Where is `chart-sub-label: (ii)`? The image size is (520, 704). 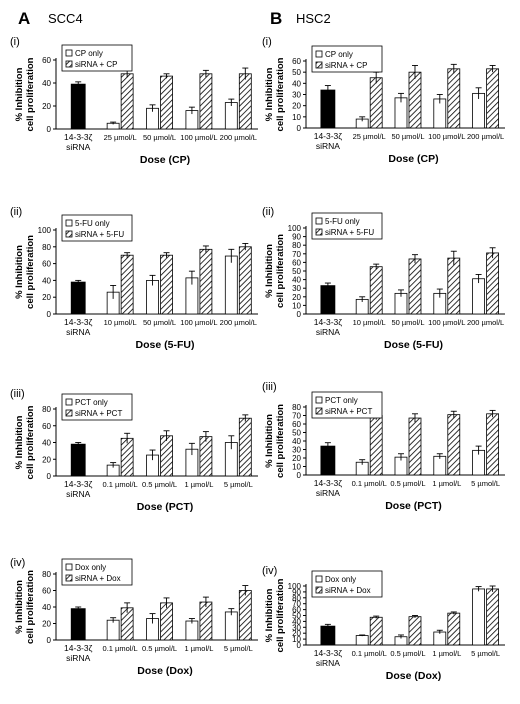 chart-sub-label: (ii) is located at coordinates (16, 212).